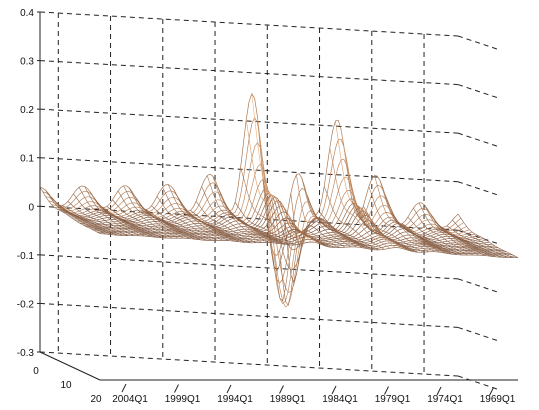 The height and width of the screenshot is (410, 539). Describe the element at coordinates (183, 399) in the screenshot. I see `time-tick-label: 1999Q1` at that location.